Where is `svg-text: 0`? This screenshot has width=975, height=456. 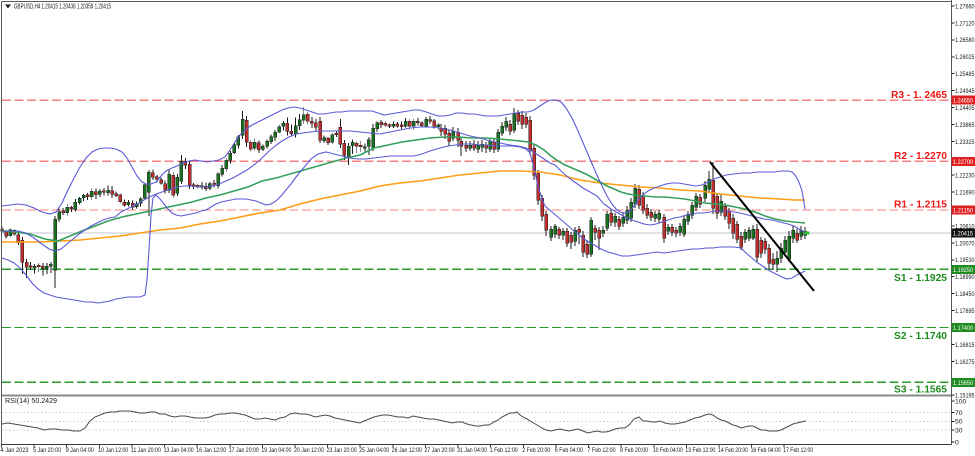
svg-text: 0 is located at coordinates (957, 442).